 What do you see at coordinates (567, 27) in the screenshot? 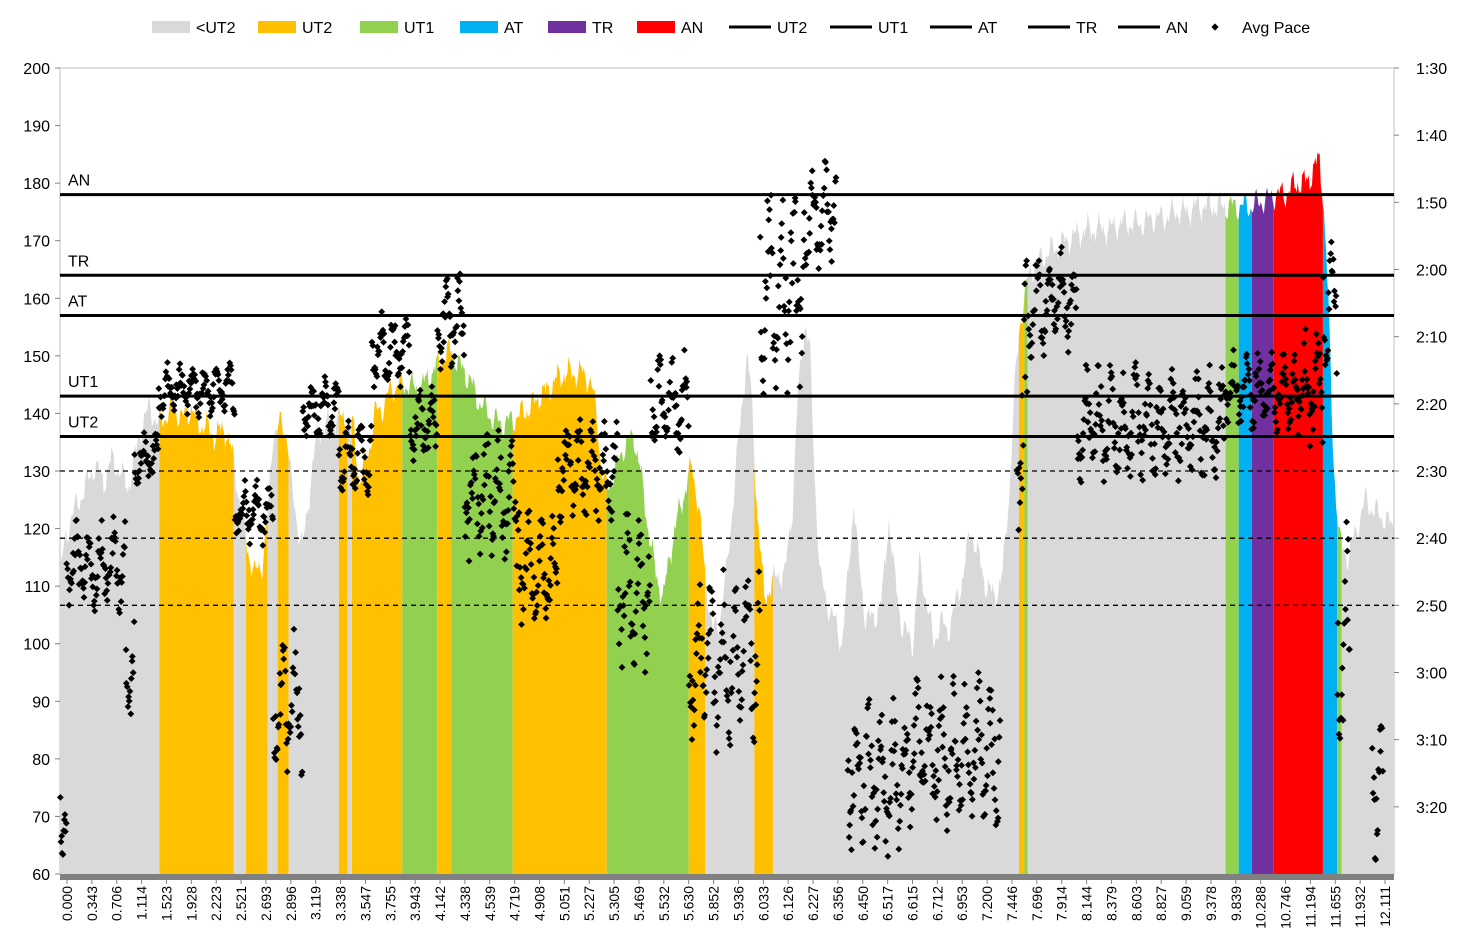
I see `legend-swatch-tr` at bounding box center [567, 27].